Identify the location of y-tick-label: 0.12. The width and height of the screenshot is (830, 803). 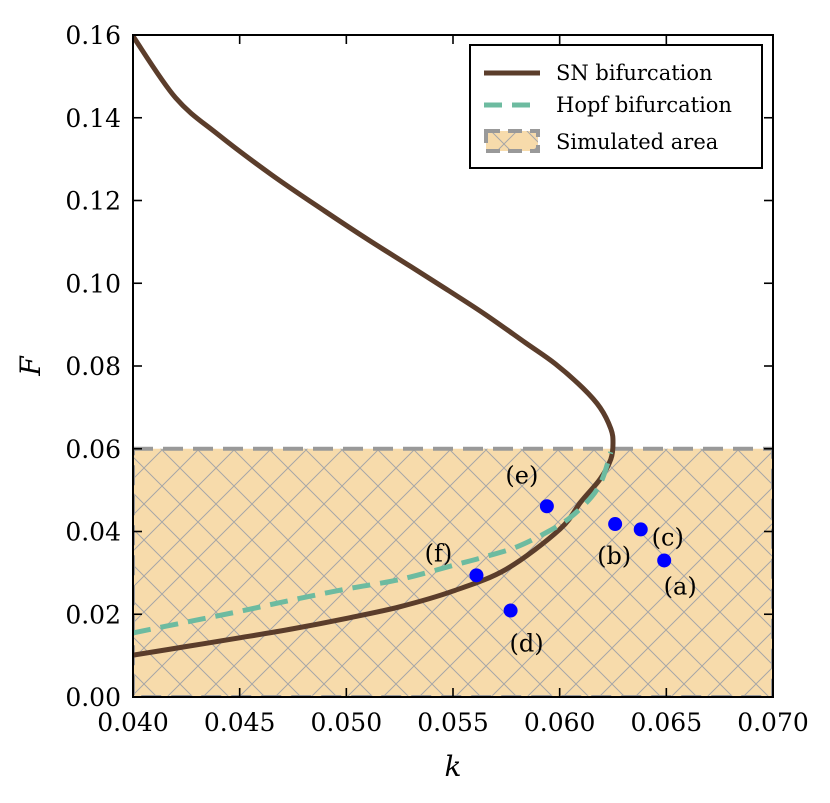
(93, 201).